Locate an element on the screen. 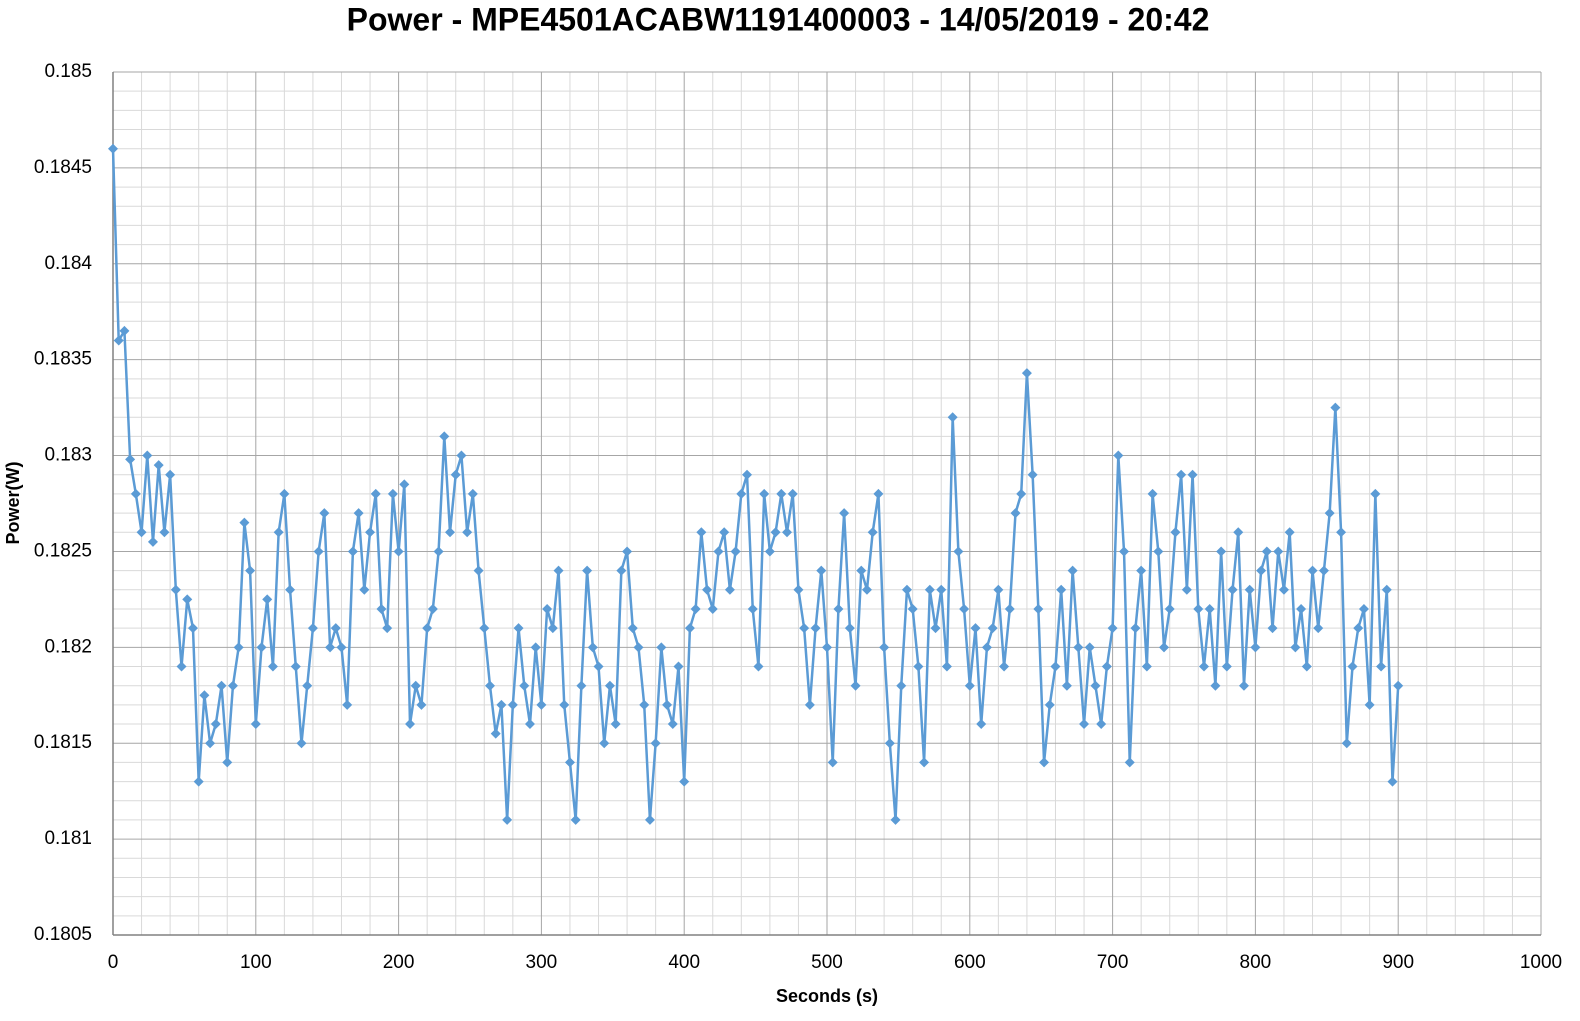 The image size is (1580, 1021). y-tick-label: 0.185 is located at coordinates (68, 71).